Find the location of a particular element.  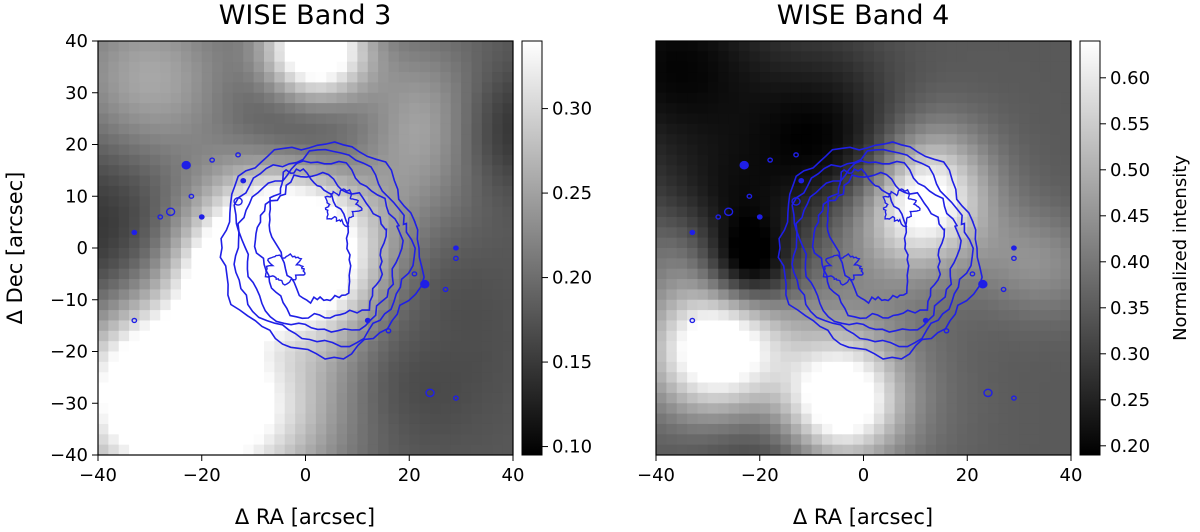

title-band3: WISE Band 3 is located at coordinates (305, 15).